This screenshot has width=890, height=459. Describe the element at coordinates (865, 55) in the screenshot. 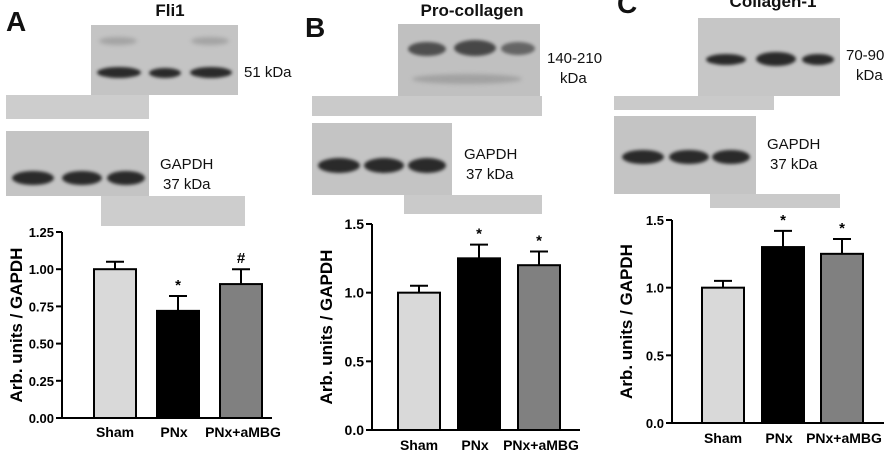

I see `collagen1-kda-line1: 70-90` at that location.